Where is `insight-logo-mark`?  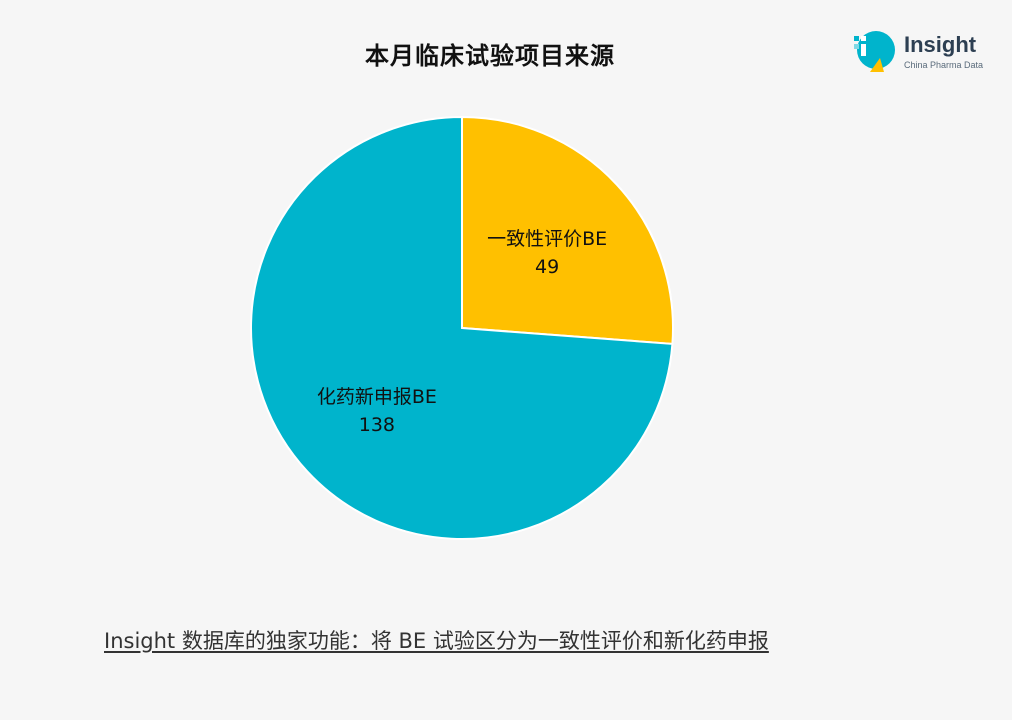 insight-logo-mark is located at coordinates (874, 51).